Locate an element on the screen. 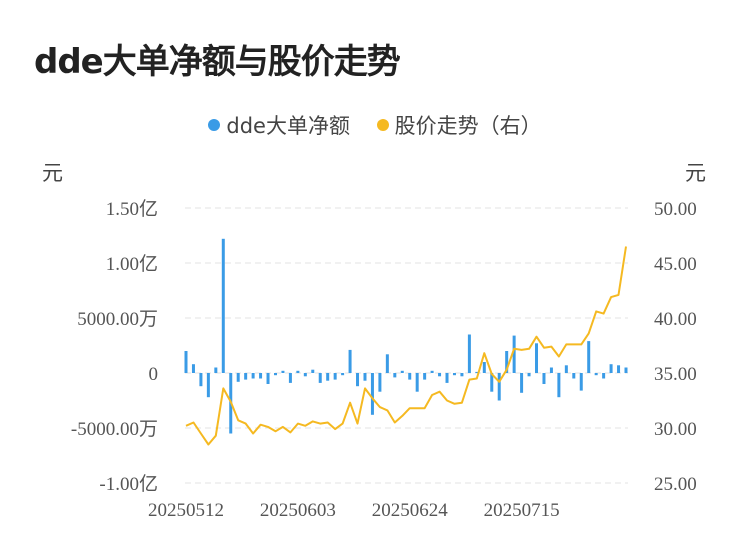  right-tick-label: 45.00 is located at coordinates (675, 264).